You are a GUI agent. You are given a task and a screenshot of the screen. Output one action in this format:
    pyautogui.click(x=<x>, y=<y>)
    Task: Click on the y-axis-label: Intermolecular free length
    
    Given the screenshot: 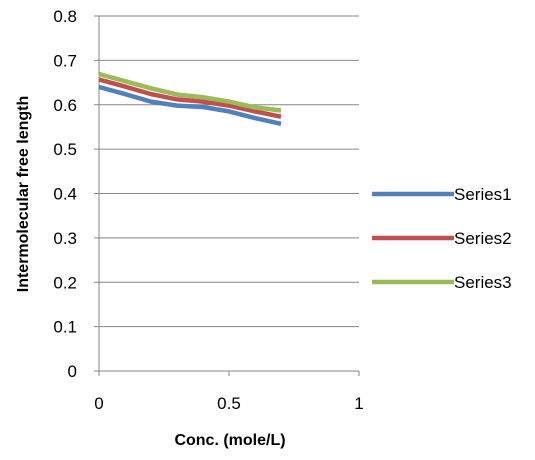 What is the action you would take?
    pyautogui.click(x=23, y=194)
    